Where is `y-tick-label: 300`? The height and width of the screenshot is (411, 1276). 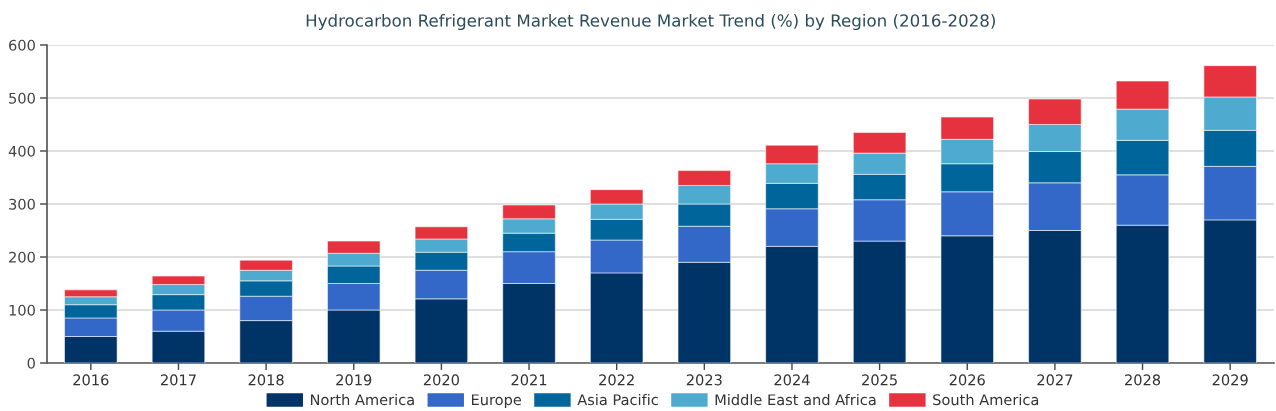 y-tick-label: 300 is located at coordinates (22, 204).